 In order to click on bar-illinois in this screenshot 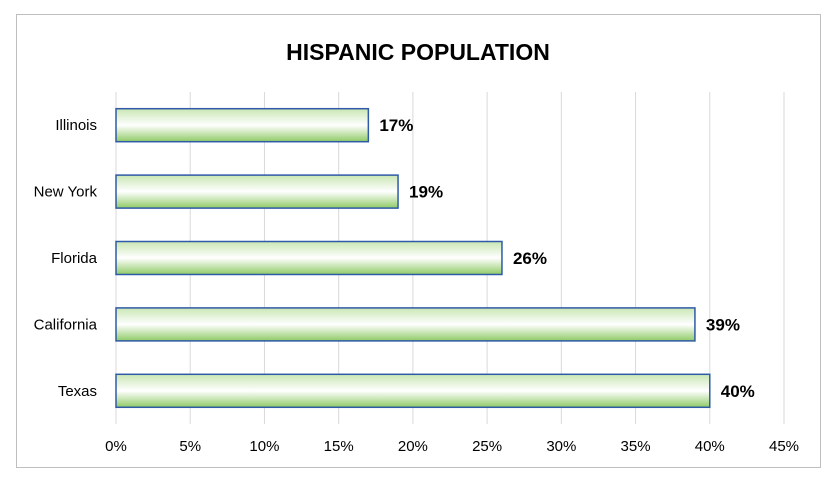, I will do `click(242, 125)`.